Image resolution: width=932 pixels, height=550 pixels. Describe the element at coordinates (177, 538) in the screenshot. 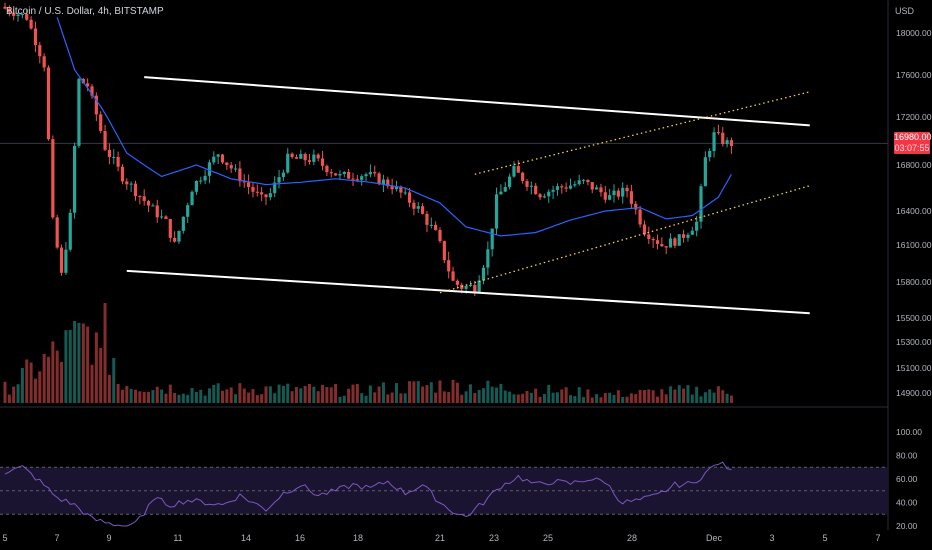

I see `time-tick-label: 11` at that location.